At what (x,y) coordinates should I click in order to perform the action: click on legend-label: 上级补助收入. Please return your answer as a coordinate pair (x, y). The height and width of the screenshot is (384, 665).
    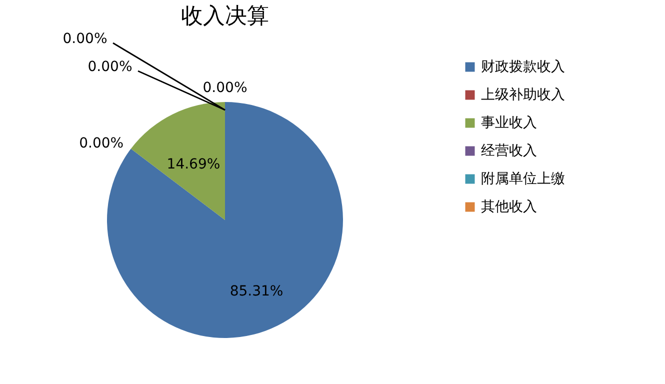
    Looking at the image, I should click on (523, 95).